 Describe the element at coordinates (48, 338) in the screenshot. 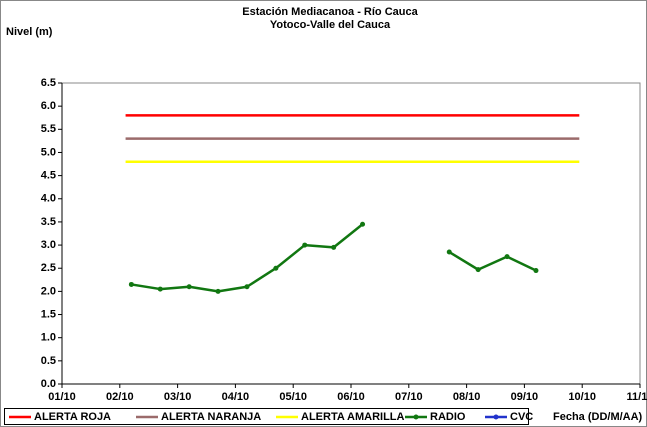

I see `y-tick-label: 1.0` at that location.